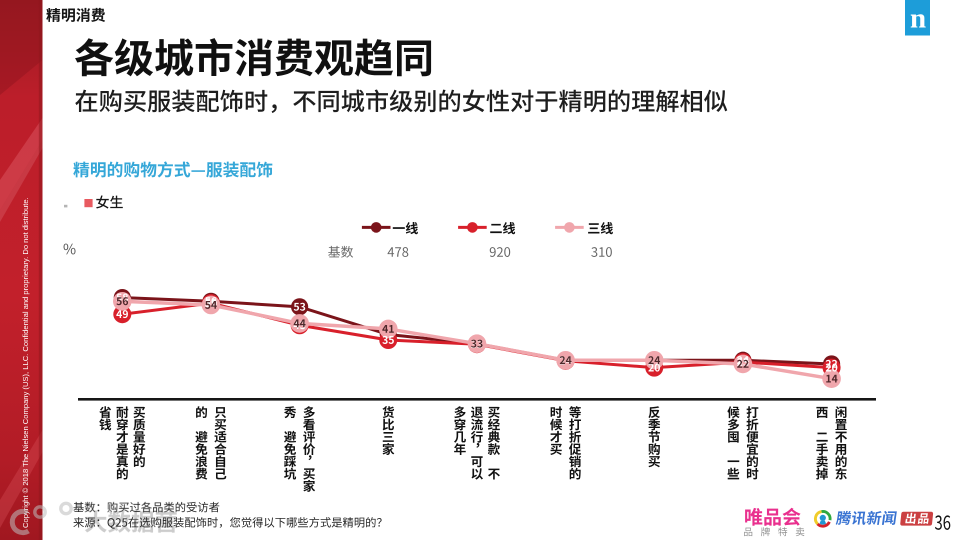 Image resolution: width=961 pixels, height=545 pixels. I want to click on svg-text: n, so click(918, 19).